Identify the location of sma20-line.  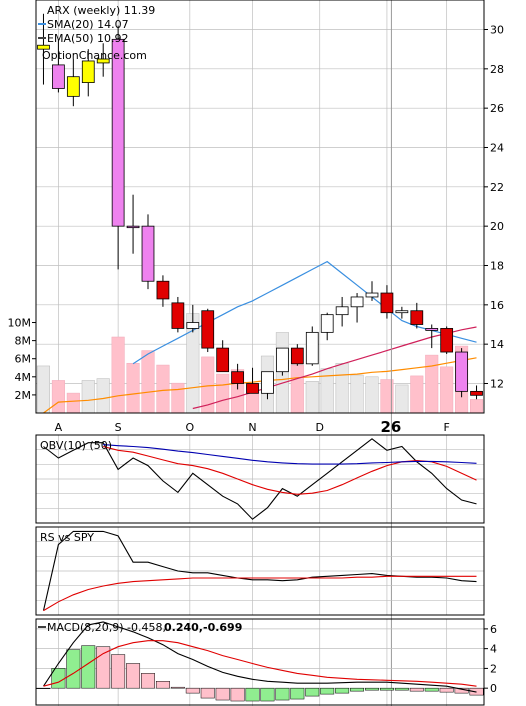
(304, 312).